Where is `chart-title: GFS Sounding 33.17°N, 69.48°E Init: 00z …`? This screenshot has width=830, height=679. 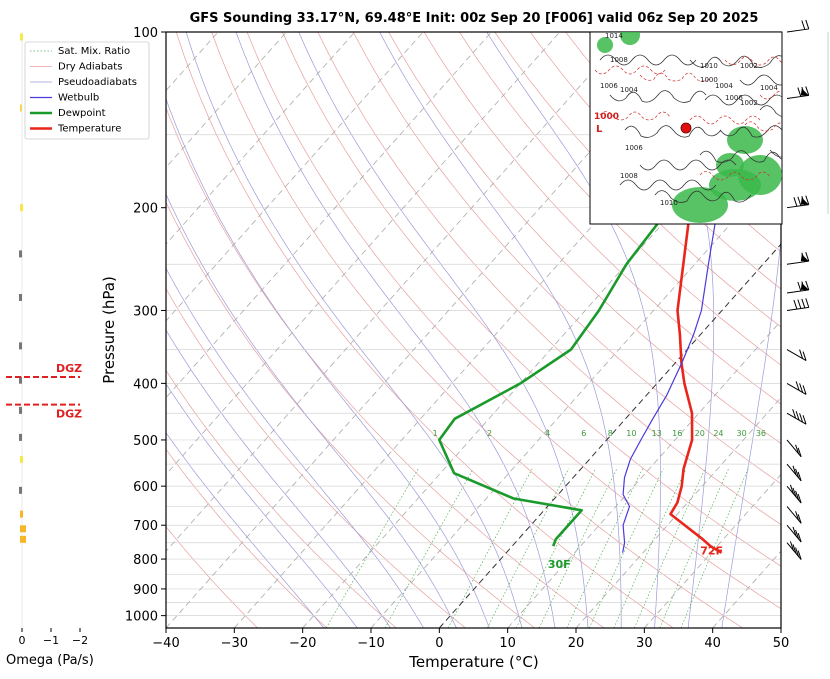
chart-title: GFS Sounding 33.17°N, 69.48°E Init: 00z … is located at coordinates (474, 18).